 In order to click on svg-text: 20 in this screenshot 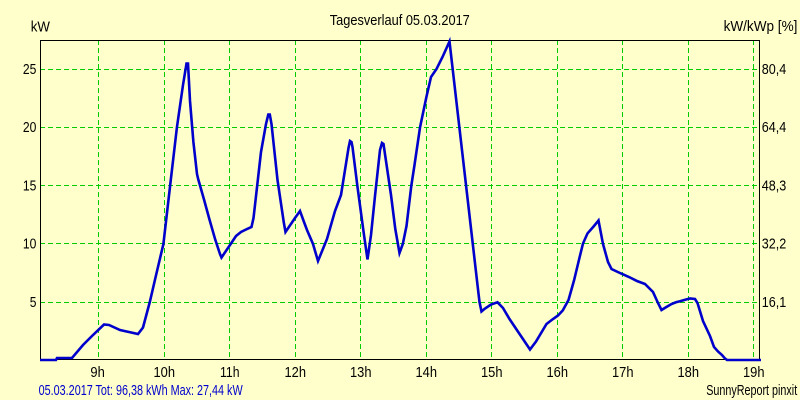, I will do `click(30, 128)`.